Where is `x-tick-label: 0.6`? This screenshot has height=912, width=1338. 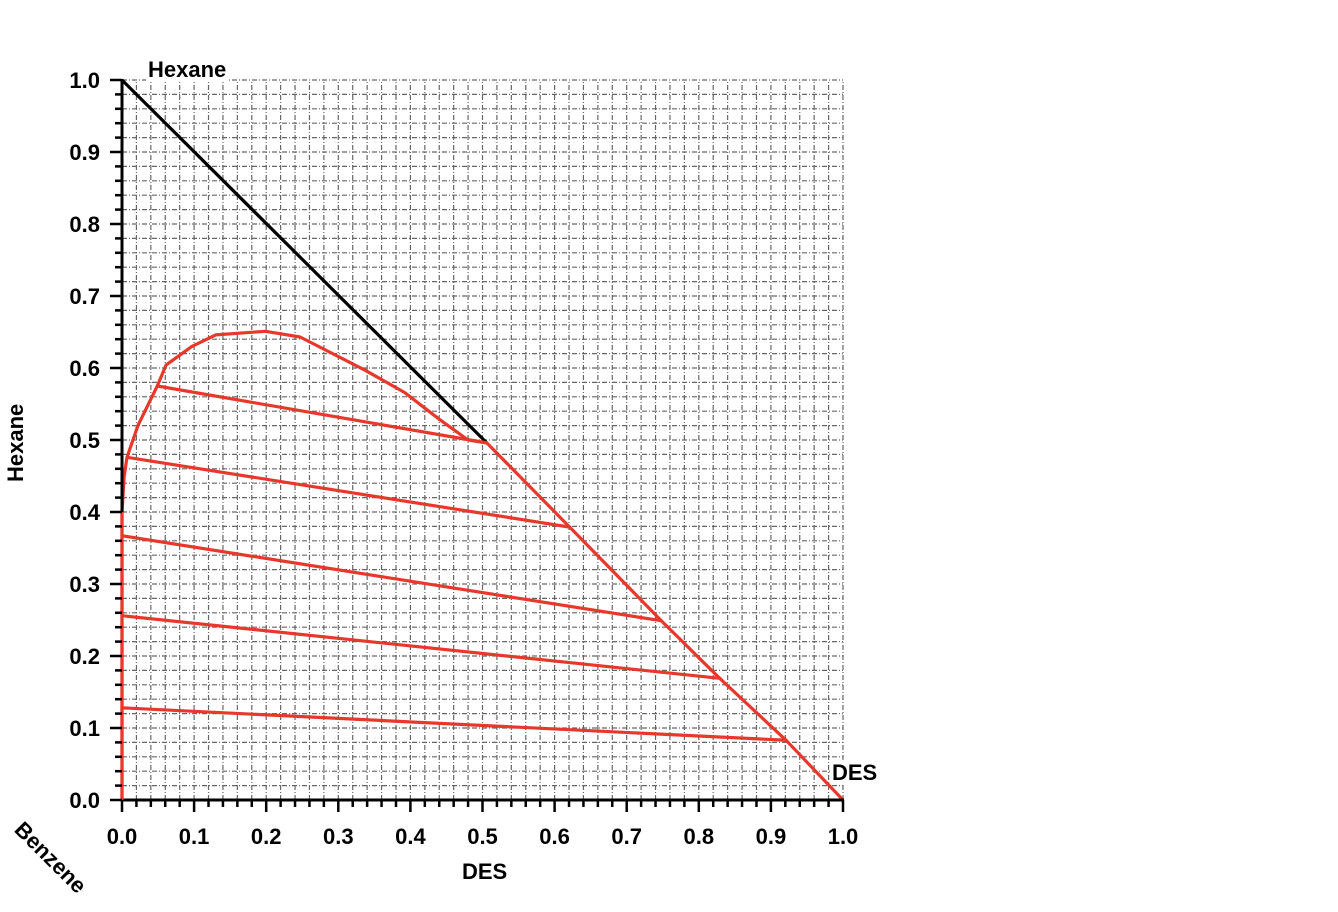 x-tick-label: 0.6 is located at coordinates (554, 836).